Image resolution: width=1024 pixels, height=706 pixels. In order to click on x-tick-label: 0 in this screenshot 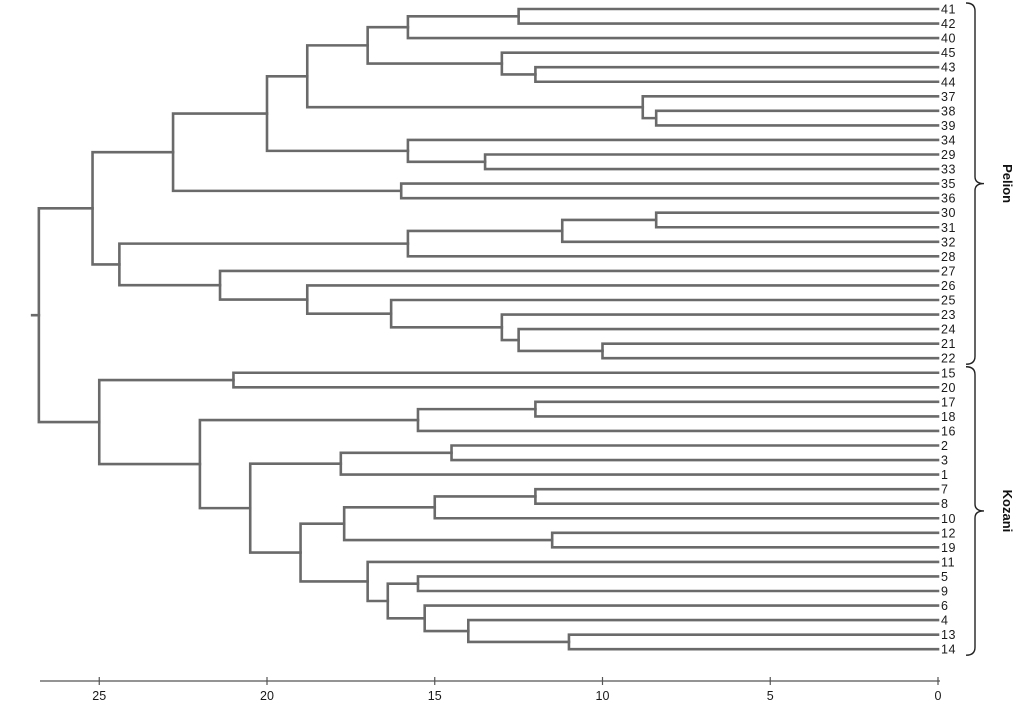, I will do `click(938, 696)`.